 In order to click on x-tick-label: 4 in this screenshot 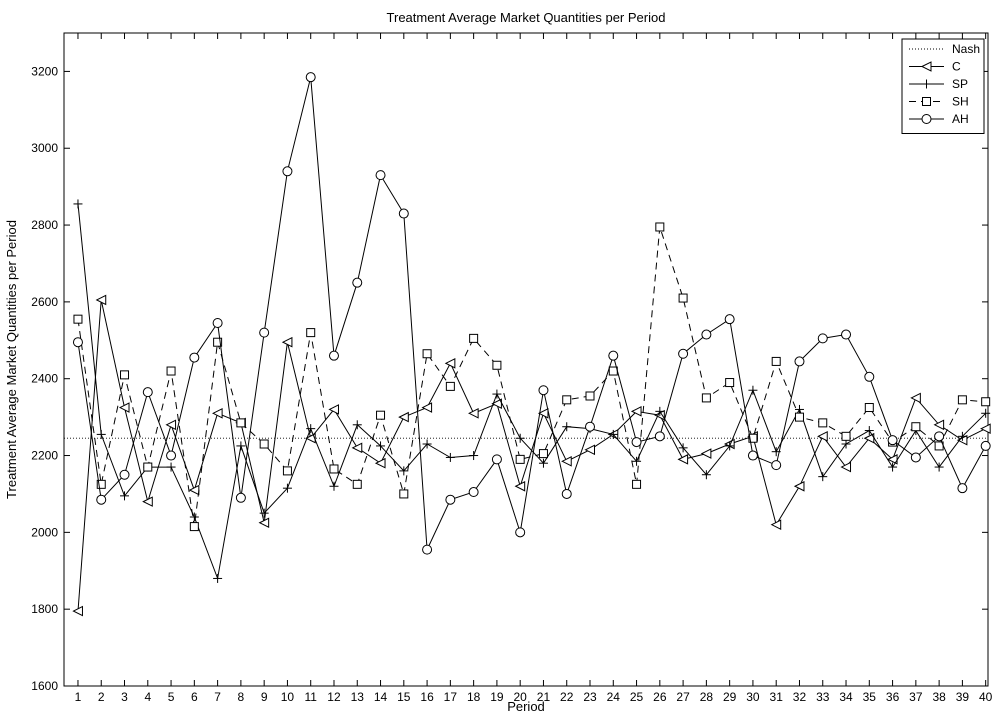, I will do `click(147, 697)`.